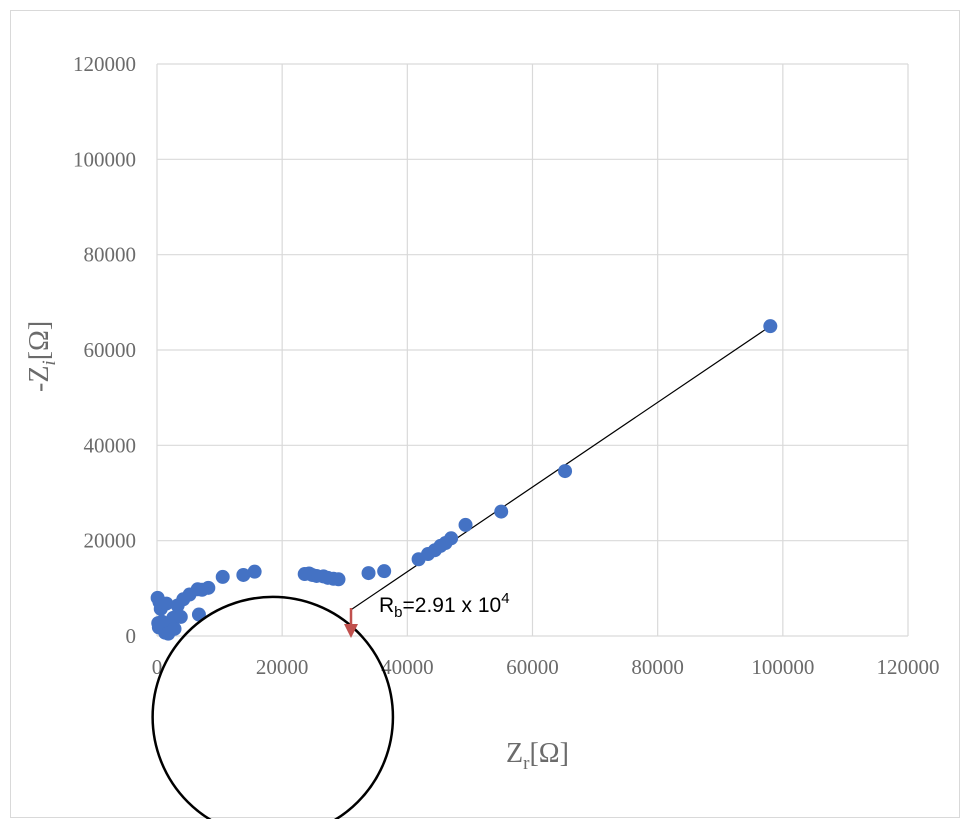 This screenshot has width=962, height=819. What do you see at coordinates (282, 667) in the screenshot?
I see `x-tick-label: 20000` at bounding box center [282, 667].